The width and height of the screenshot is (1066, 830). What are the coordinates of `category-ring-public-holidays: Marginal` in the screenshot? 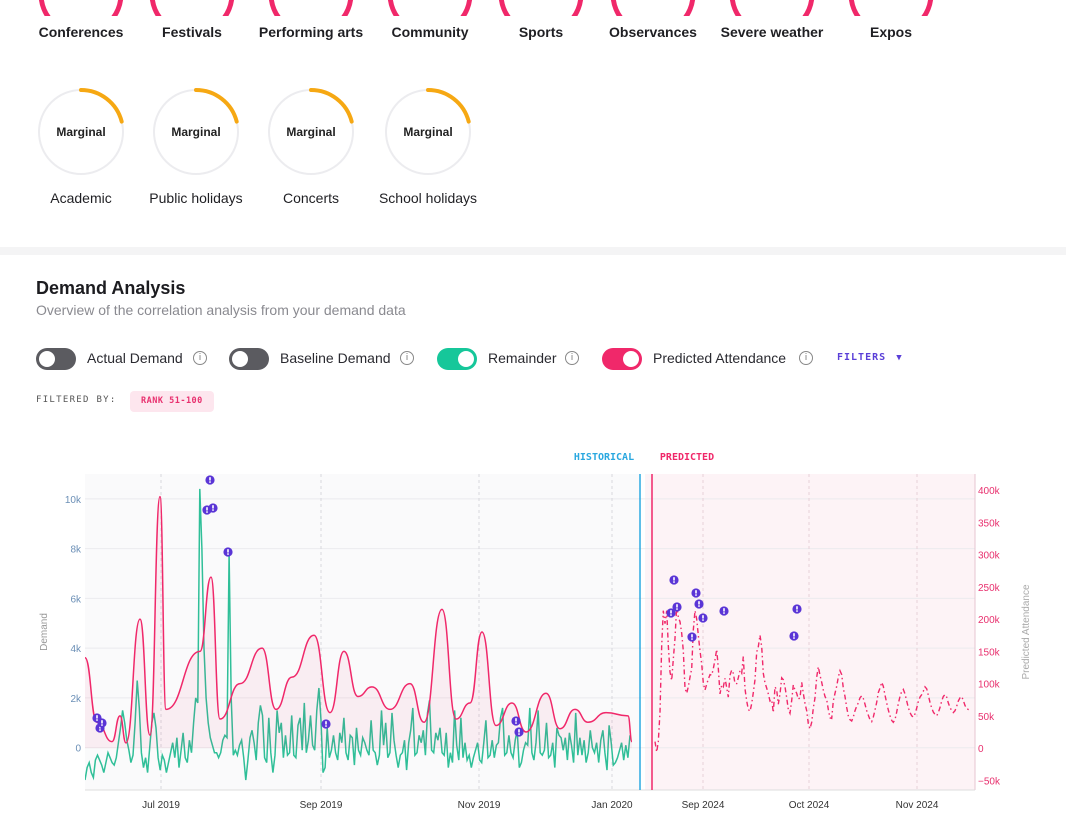 It's located at (196, 132).